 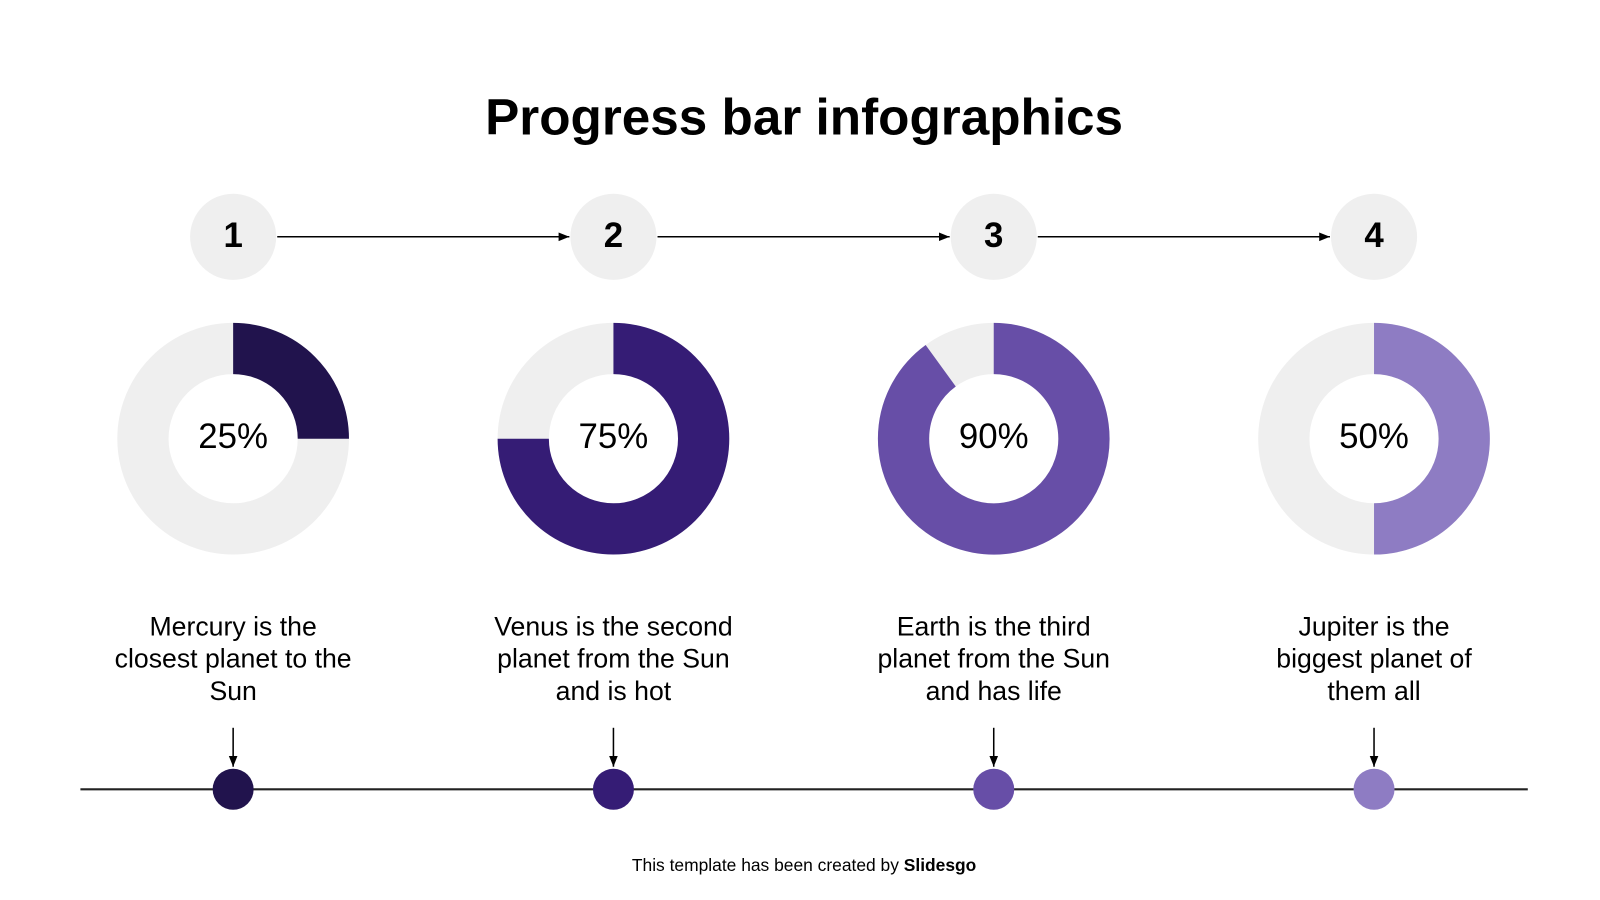 I want to click on description-line: and is hot, so click(x=614, y=691).